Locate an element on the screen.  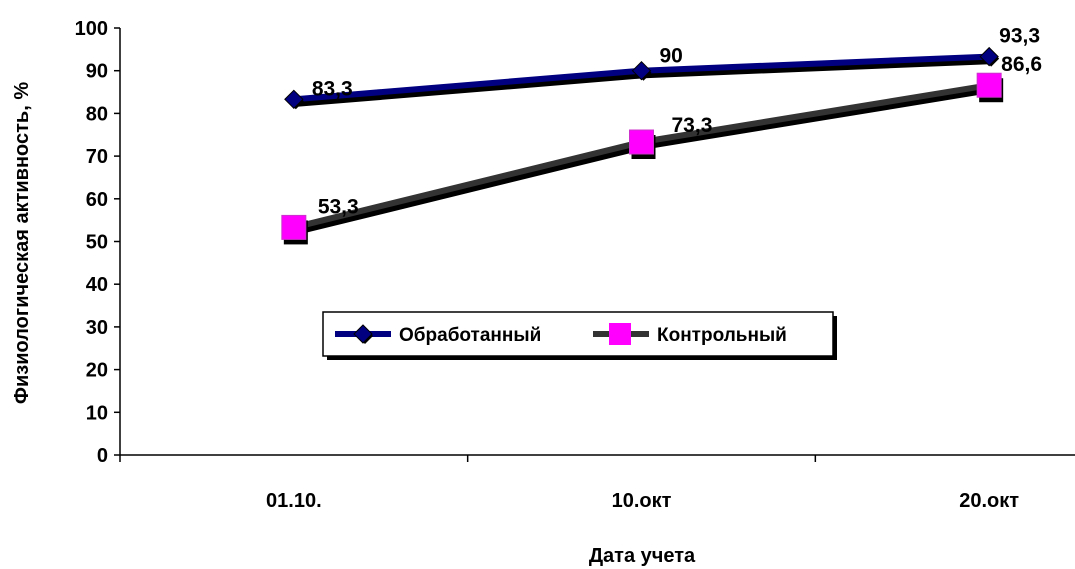
legend-box is located at coordinates (578, 334).